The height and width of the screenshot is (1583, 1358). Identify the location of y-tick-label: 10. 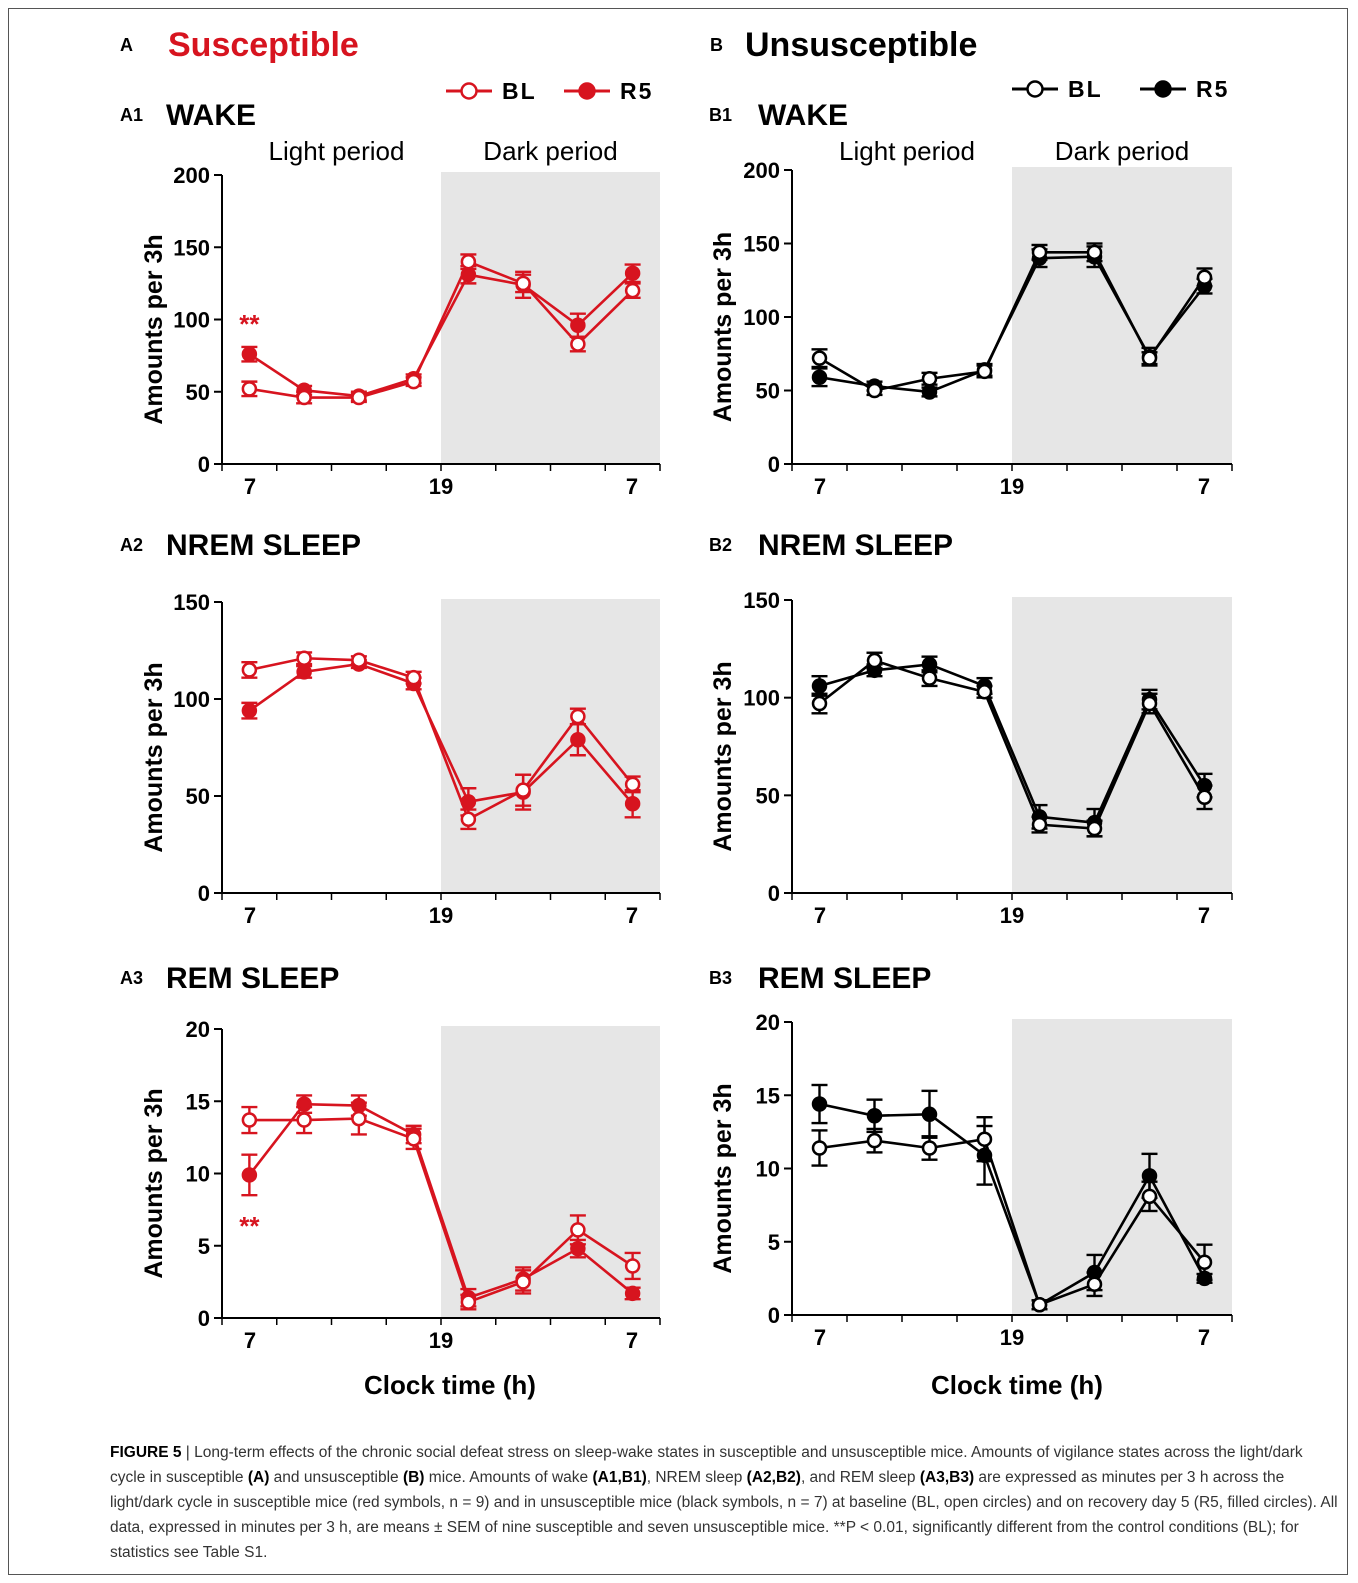
(198, 1174).